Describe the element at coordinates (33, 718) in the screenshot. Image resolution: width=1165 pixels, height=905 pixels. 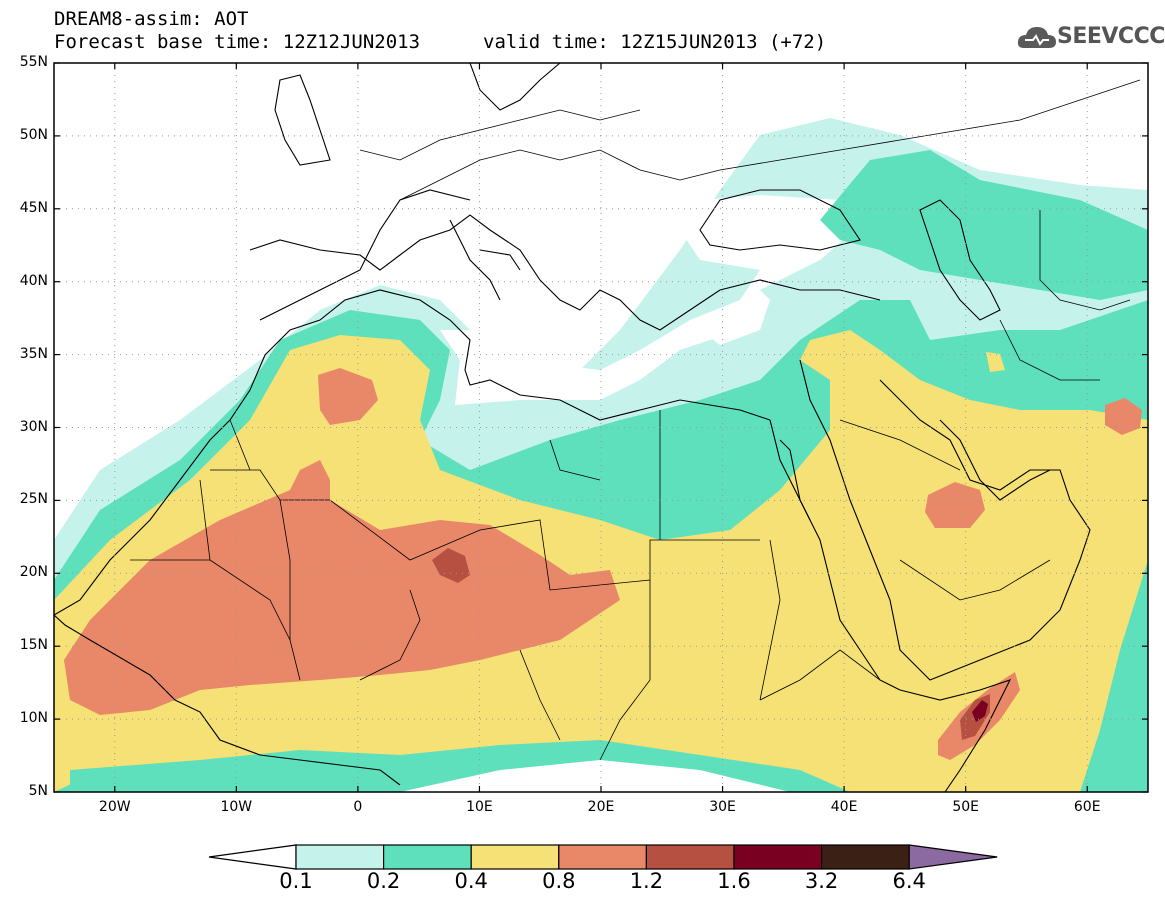
I see `lat-label: 10N` at that location.